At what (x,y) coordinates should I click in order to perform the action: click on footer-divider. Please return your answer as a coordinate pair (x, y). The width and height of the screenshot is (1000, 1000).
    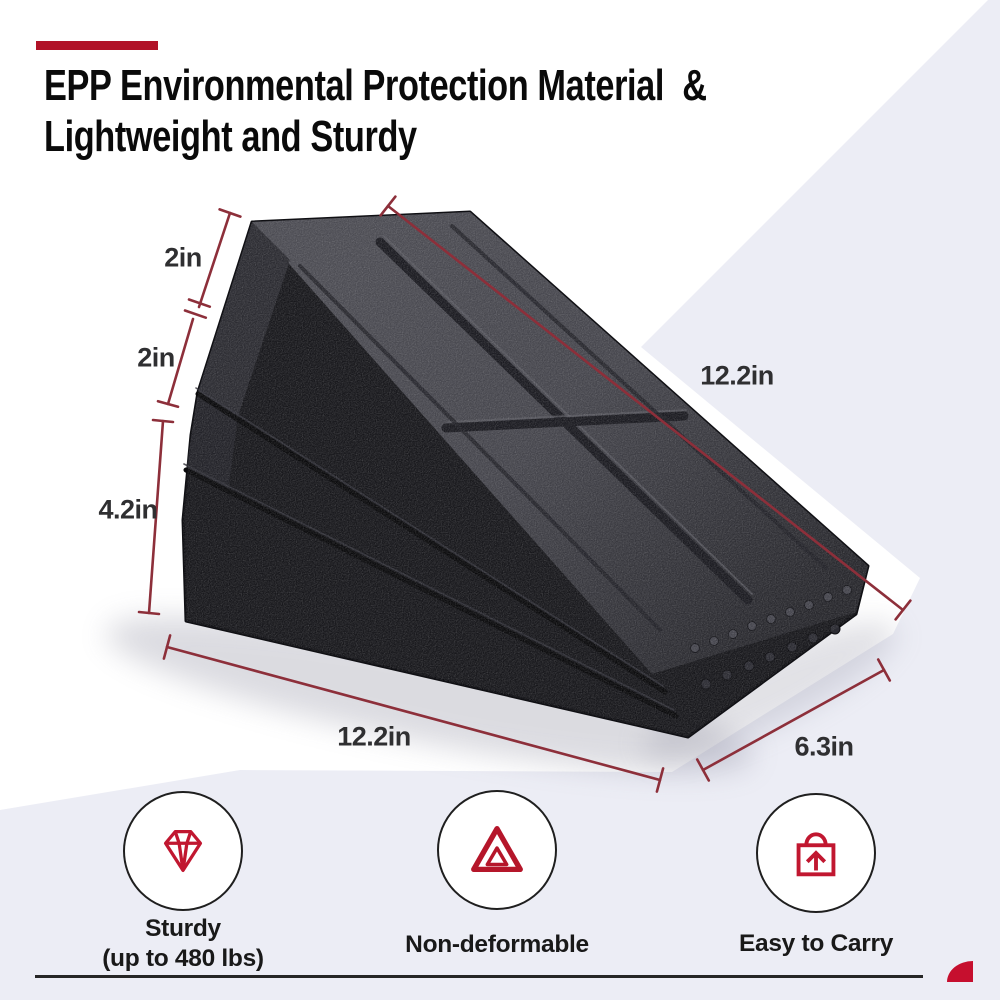
    Looking at the image, I should click on (479, 976).